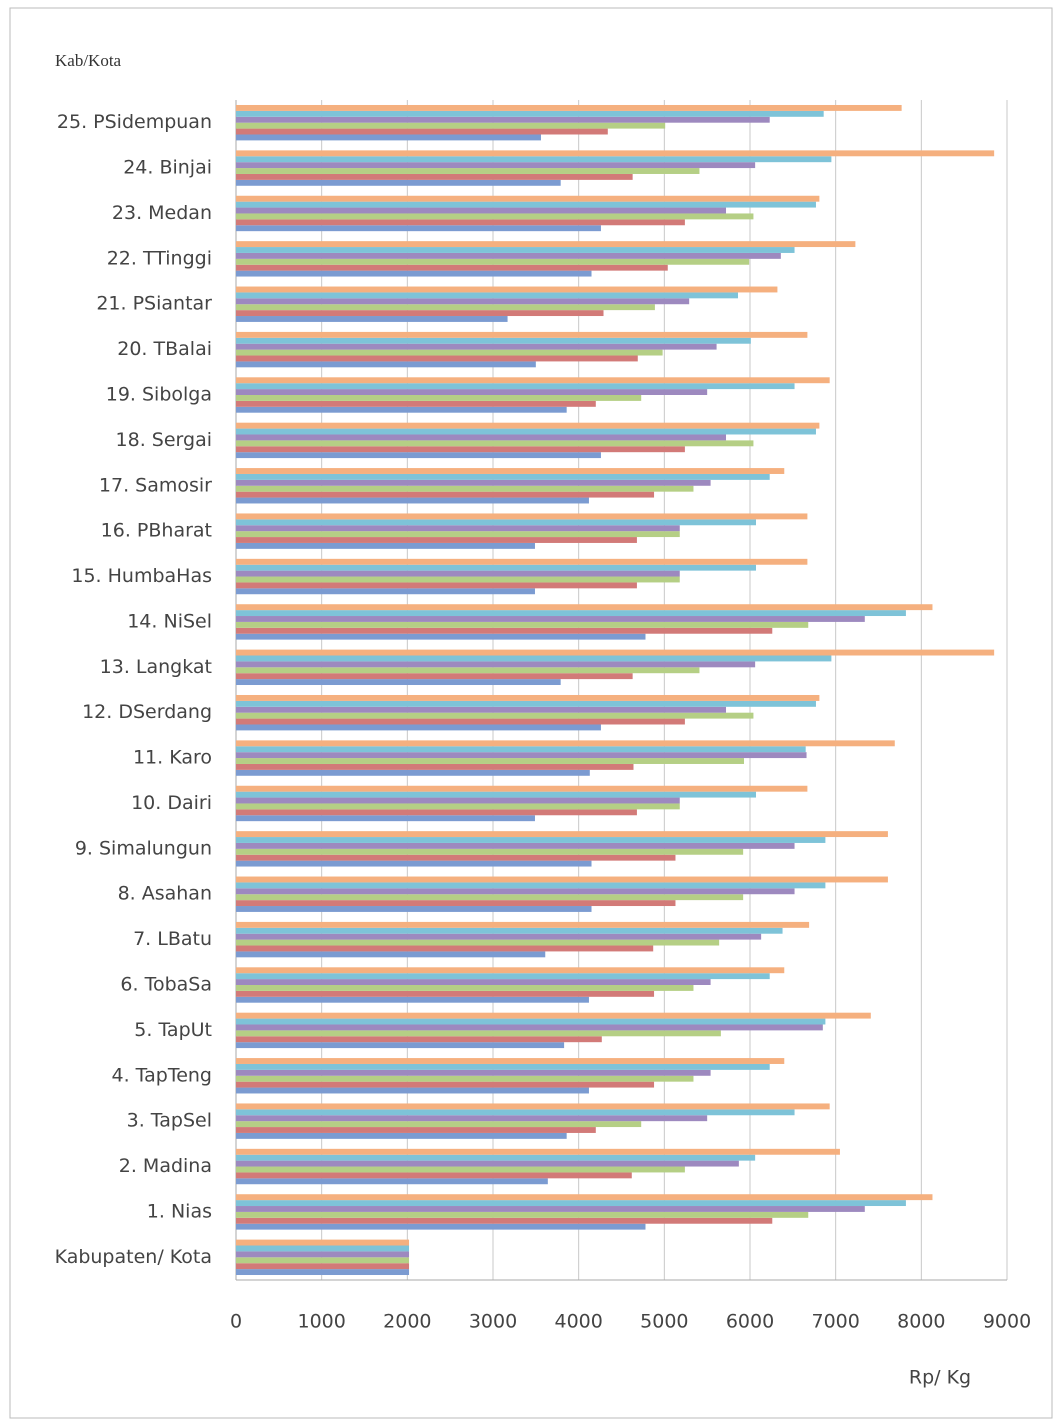 The image size is (1059, 1423). What do you see at coordinates (835, 1322) in the screenshot?
I see `x-tick-label: 7000` at bounding box center [835, 1322].